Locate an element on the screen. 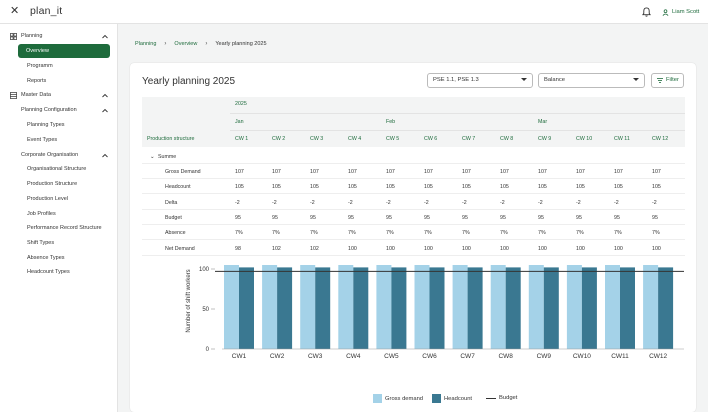 The width and height of the screenshot is (708, 412). sidebar-item-production-level: Production Level is located at coordinates (47, 199).